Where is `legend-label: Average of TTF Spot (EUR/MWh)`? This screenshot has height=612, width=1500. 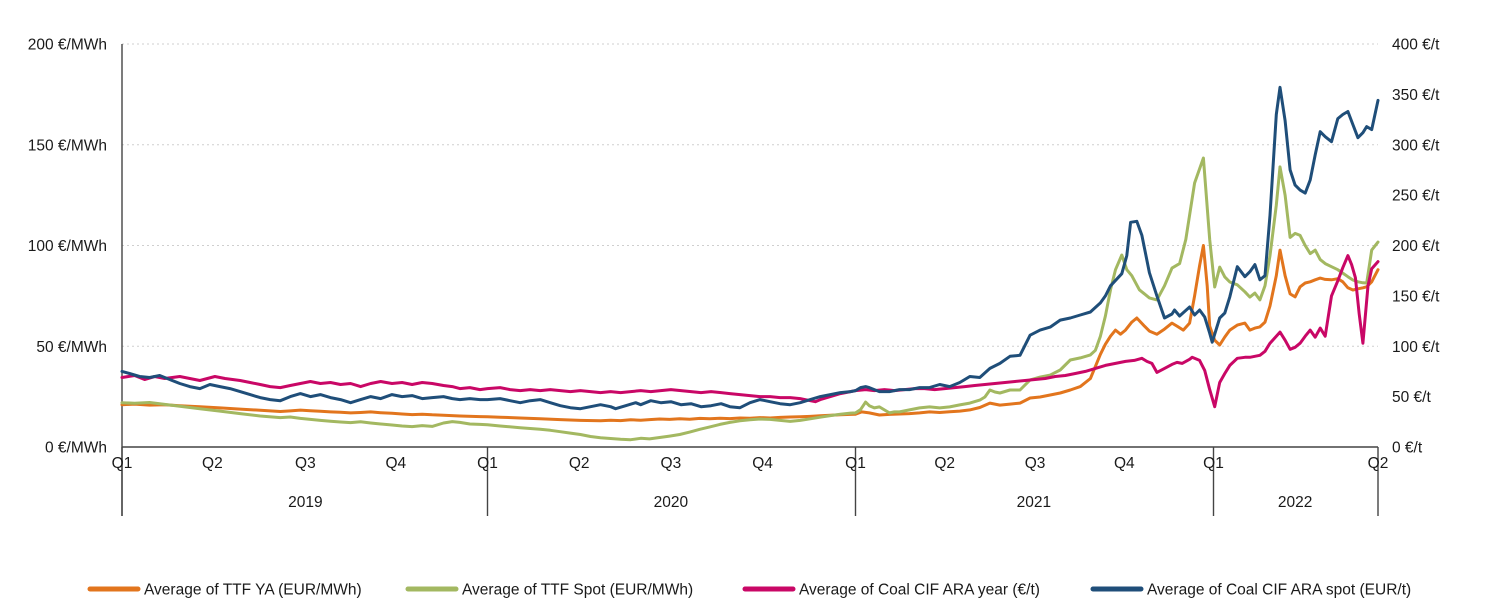
legend-label: Average of TTF Spot (EUR/MWh) is located at coordinates (577, 590).